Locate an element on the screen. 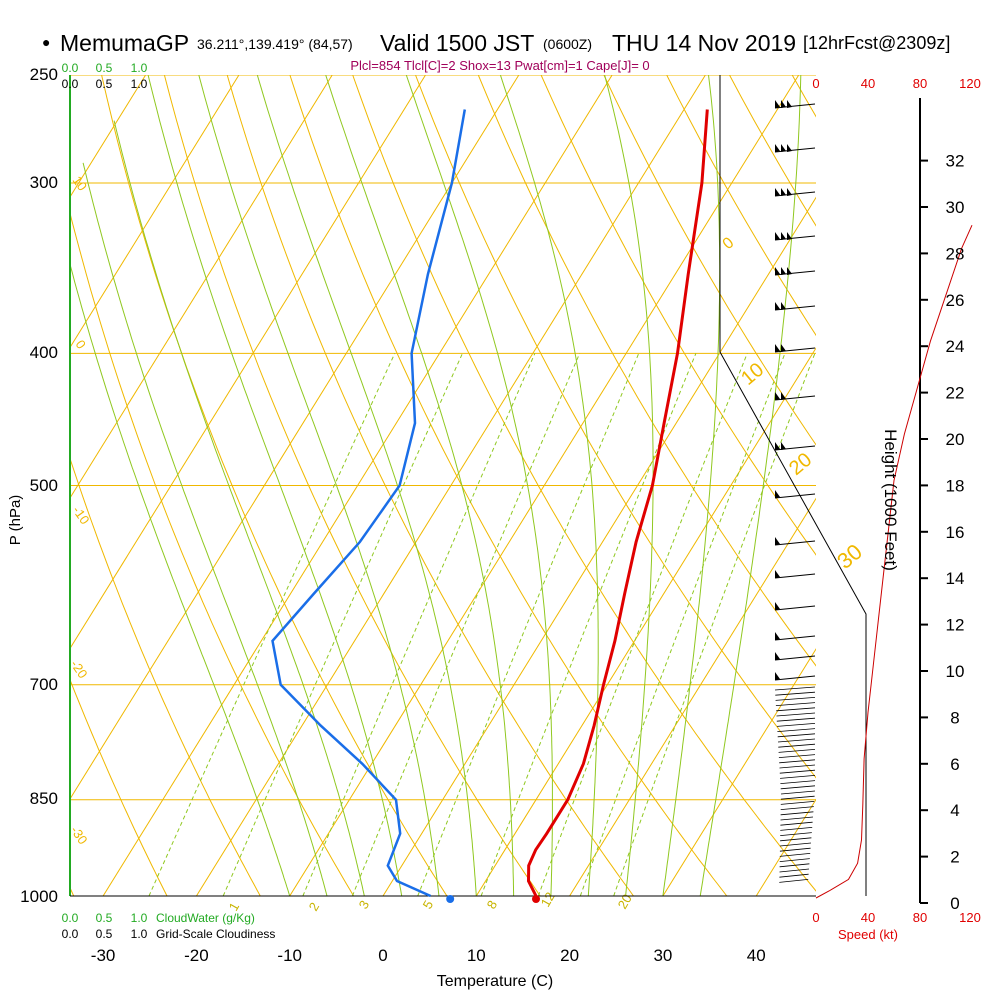  pressure-tick-500: 500 is located at coordinates (44, 485).